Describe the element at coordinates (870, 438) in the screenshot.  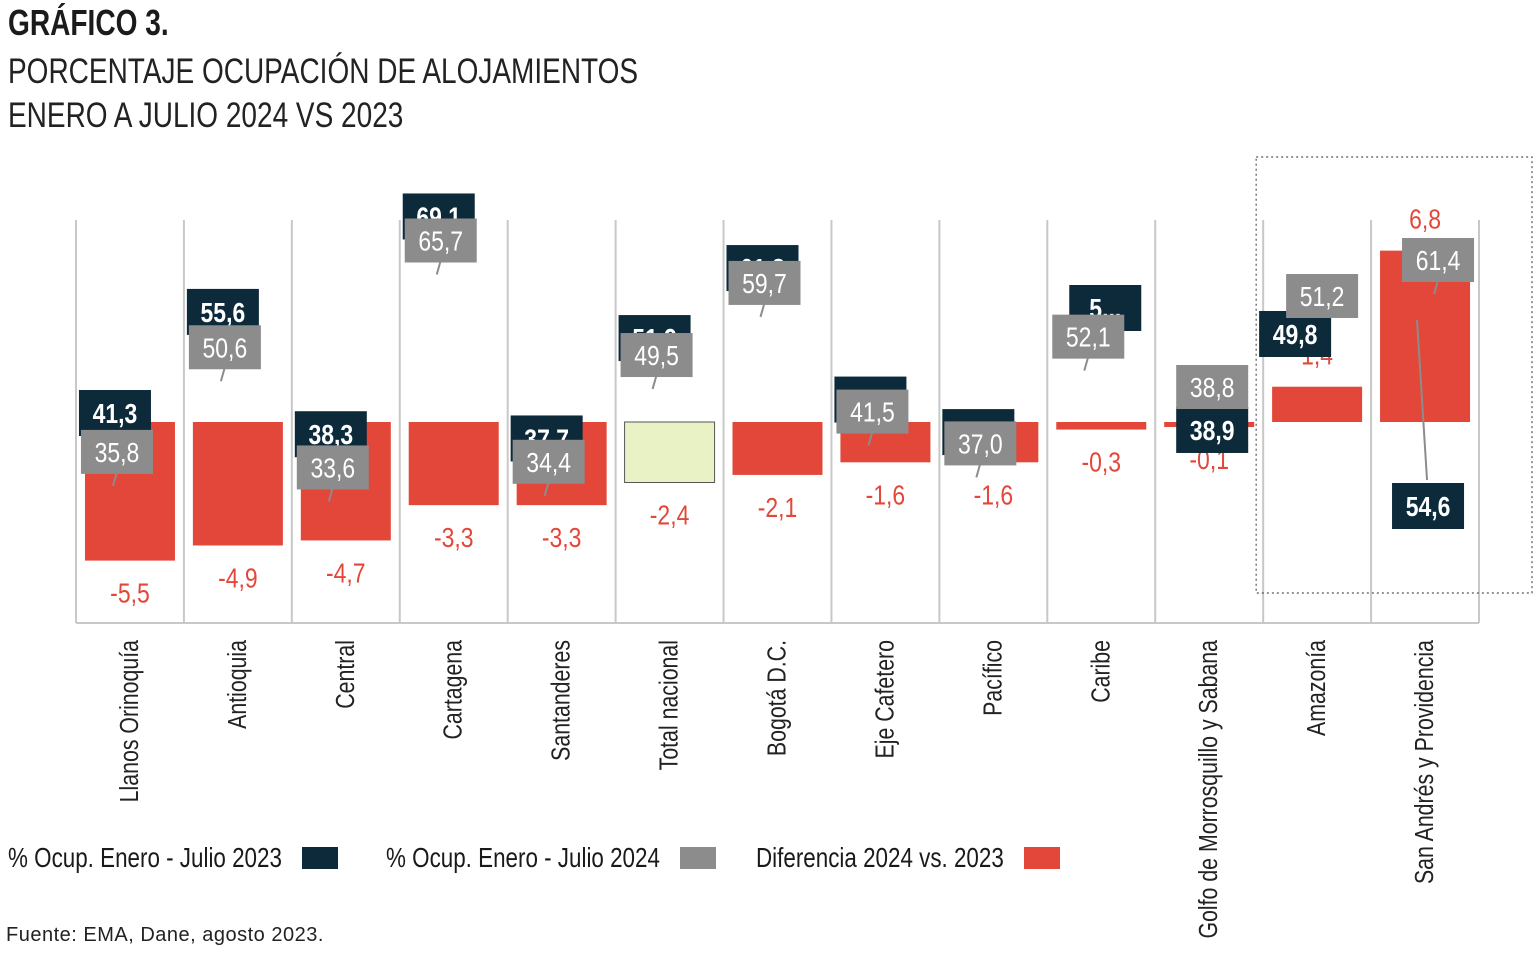
I see `connector-eje-cafetero` at that location.